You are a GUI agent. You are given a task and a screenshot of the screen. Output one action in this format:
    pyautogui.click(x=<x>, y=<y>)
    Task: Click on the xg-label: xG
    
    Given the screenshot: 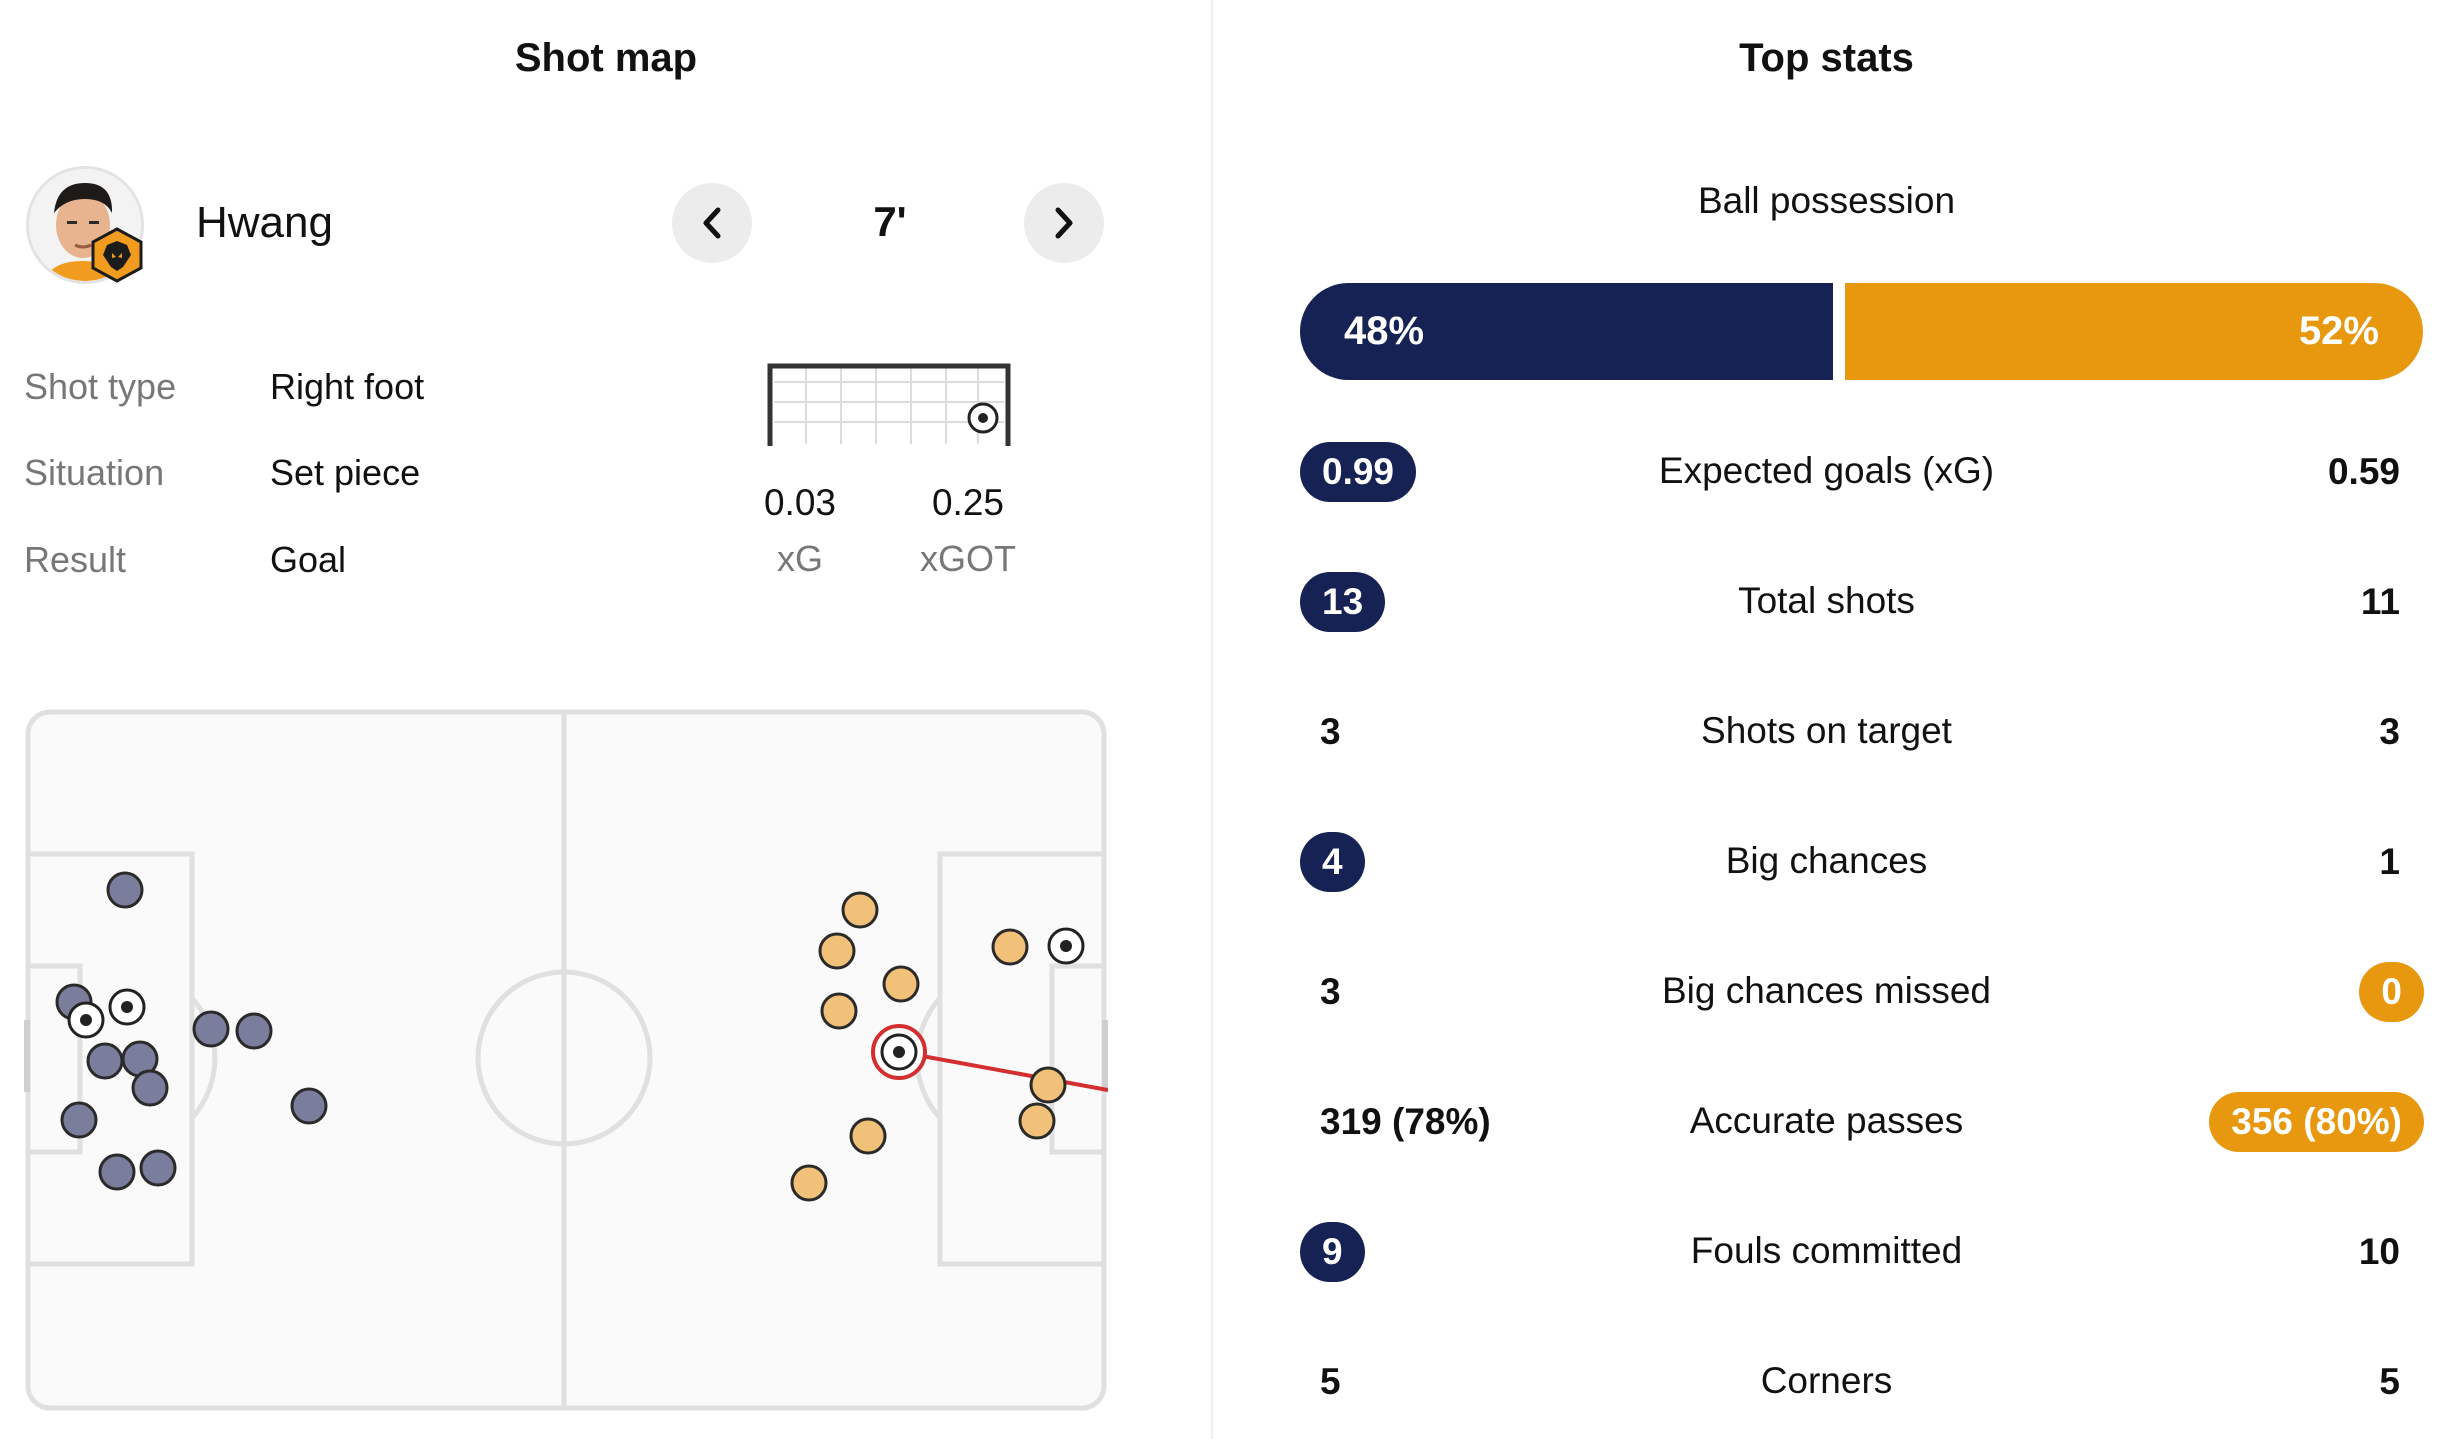 What is the action you would take?
    pyautogui.click(x=799, y=558)
    